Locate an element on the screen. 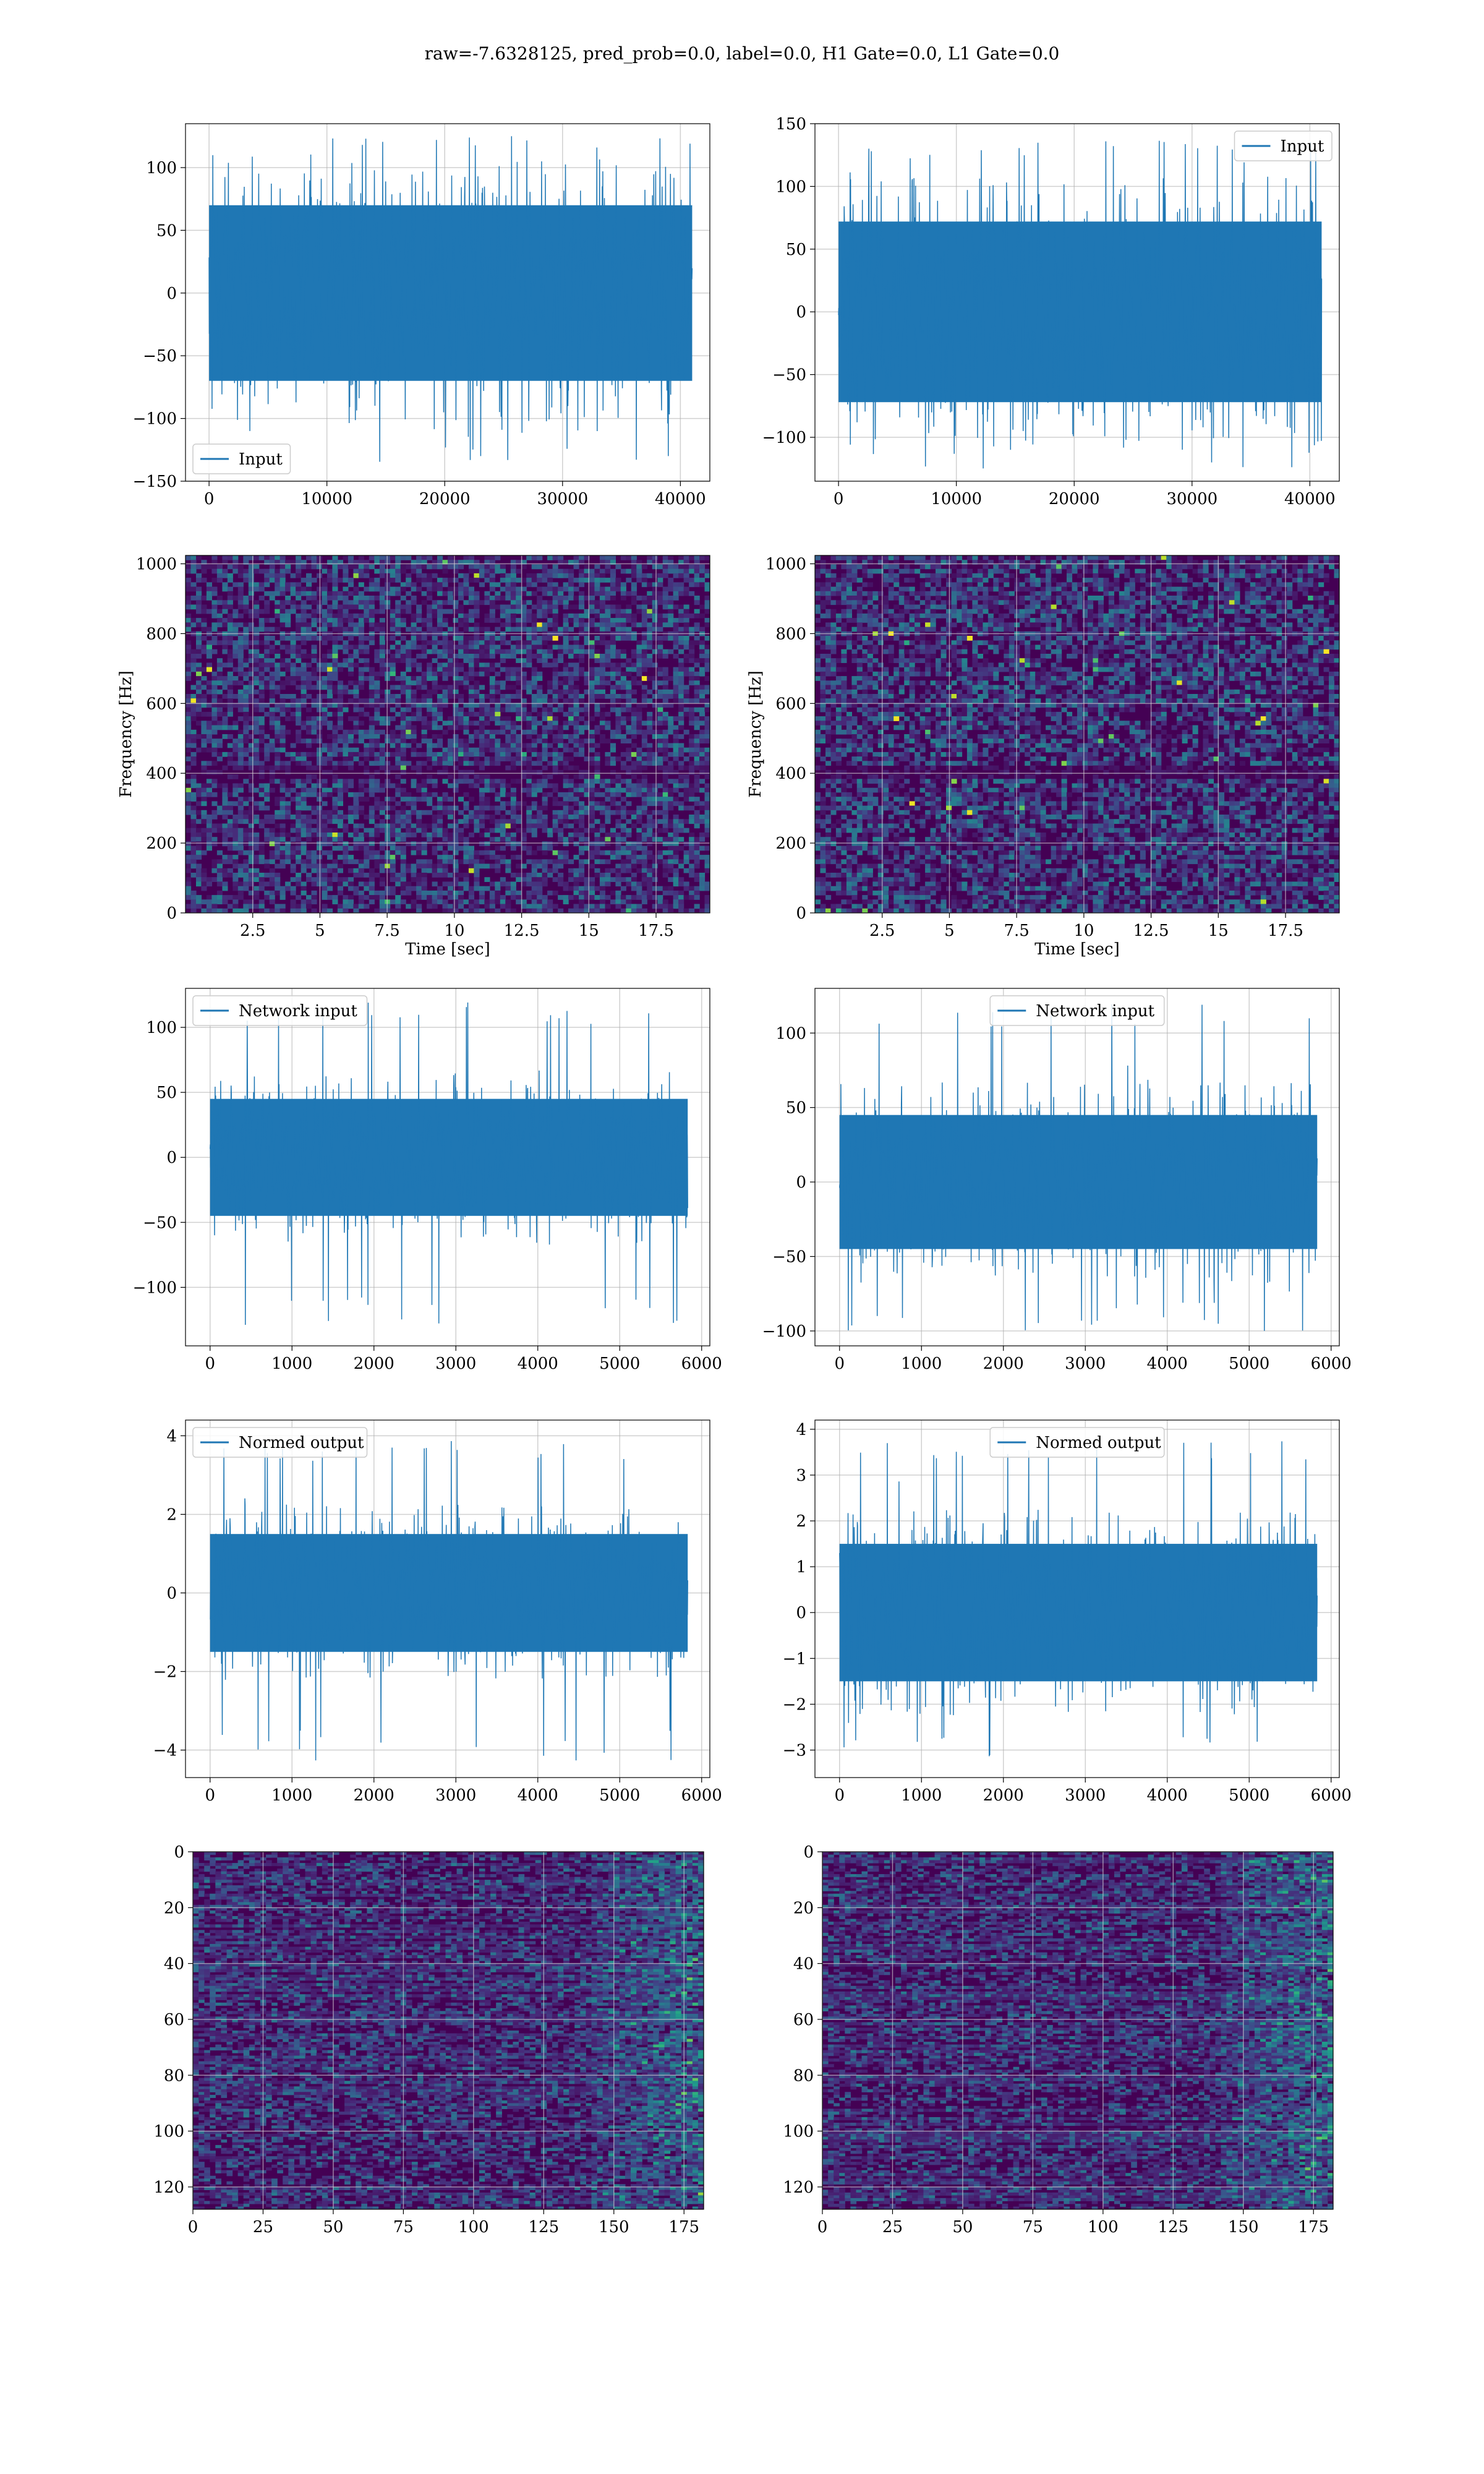 The width and height of the screenshot is (1484, 2474). right-spectrogram-frame is located at coordinates (1077, 734).